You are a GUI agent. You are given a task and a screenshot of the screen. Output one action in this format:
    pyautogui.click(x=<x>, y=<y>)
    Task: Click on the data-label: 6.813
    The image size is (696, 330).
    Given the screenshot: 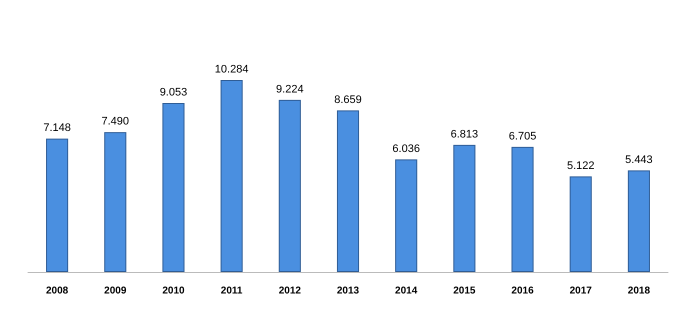 What is the action you would take?
    pyautogui.click(x=464, y=134)
    